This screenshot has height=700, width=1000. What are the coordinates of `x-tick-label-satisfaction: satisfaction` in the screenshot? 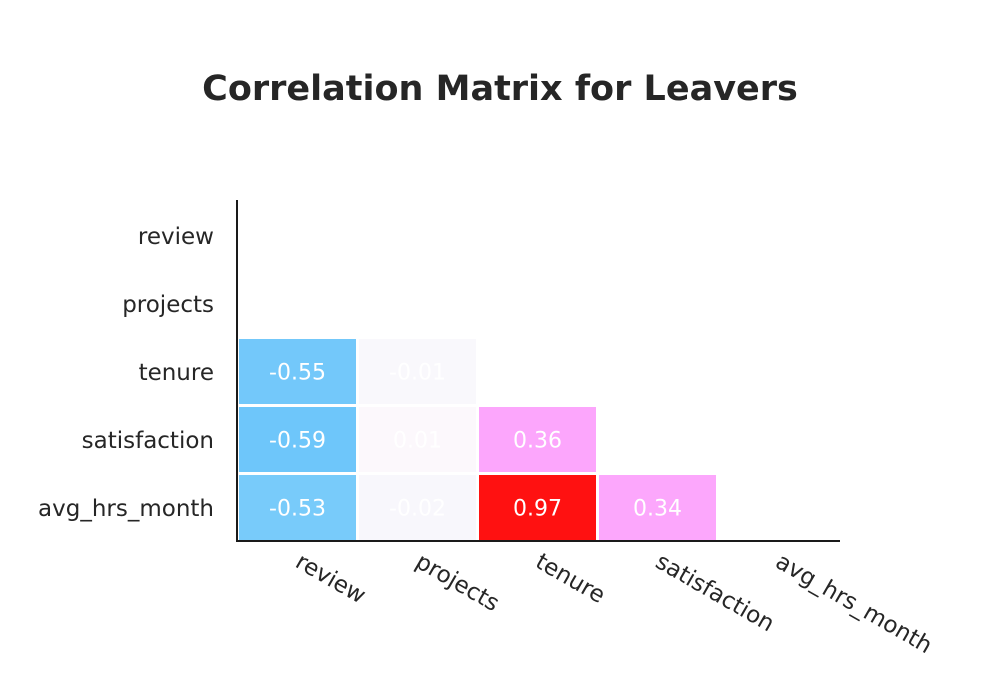 It's located at (715, 593).